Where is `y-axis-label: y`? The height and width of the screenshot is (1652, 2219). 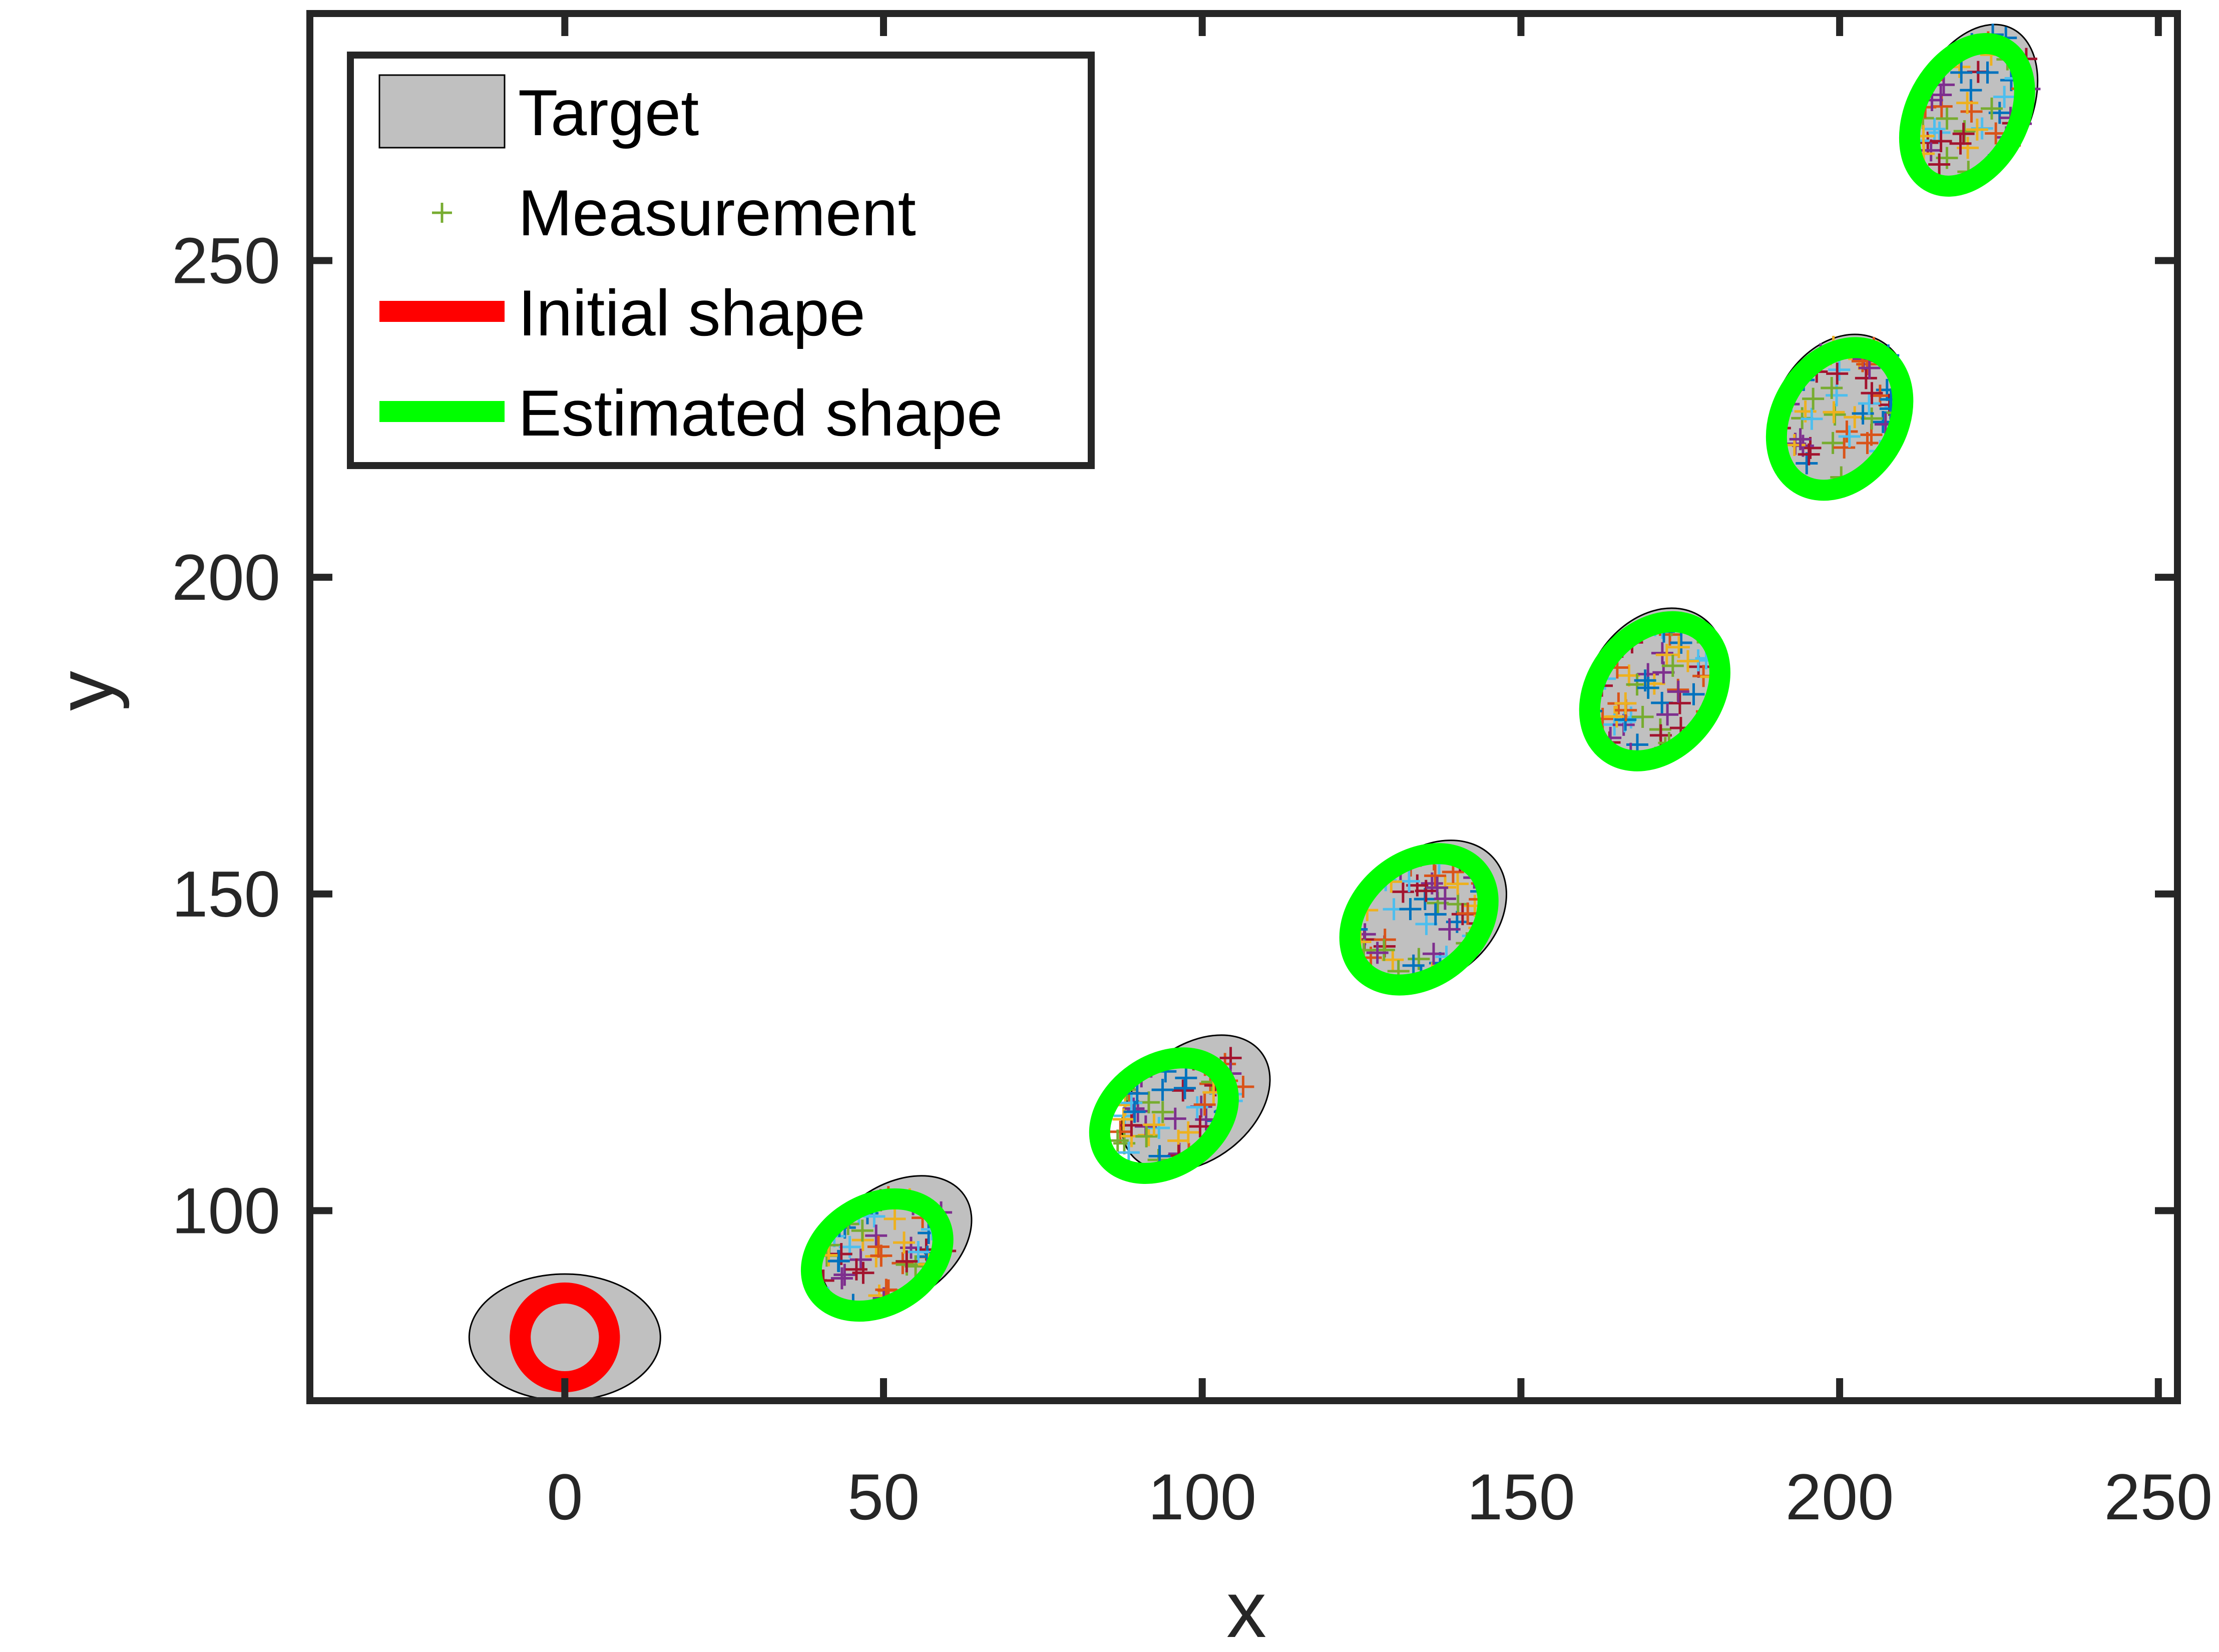 y-axis-label: y is located at coordinates (85, 691).